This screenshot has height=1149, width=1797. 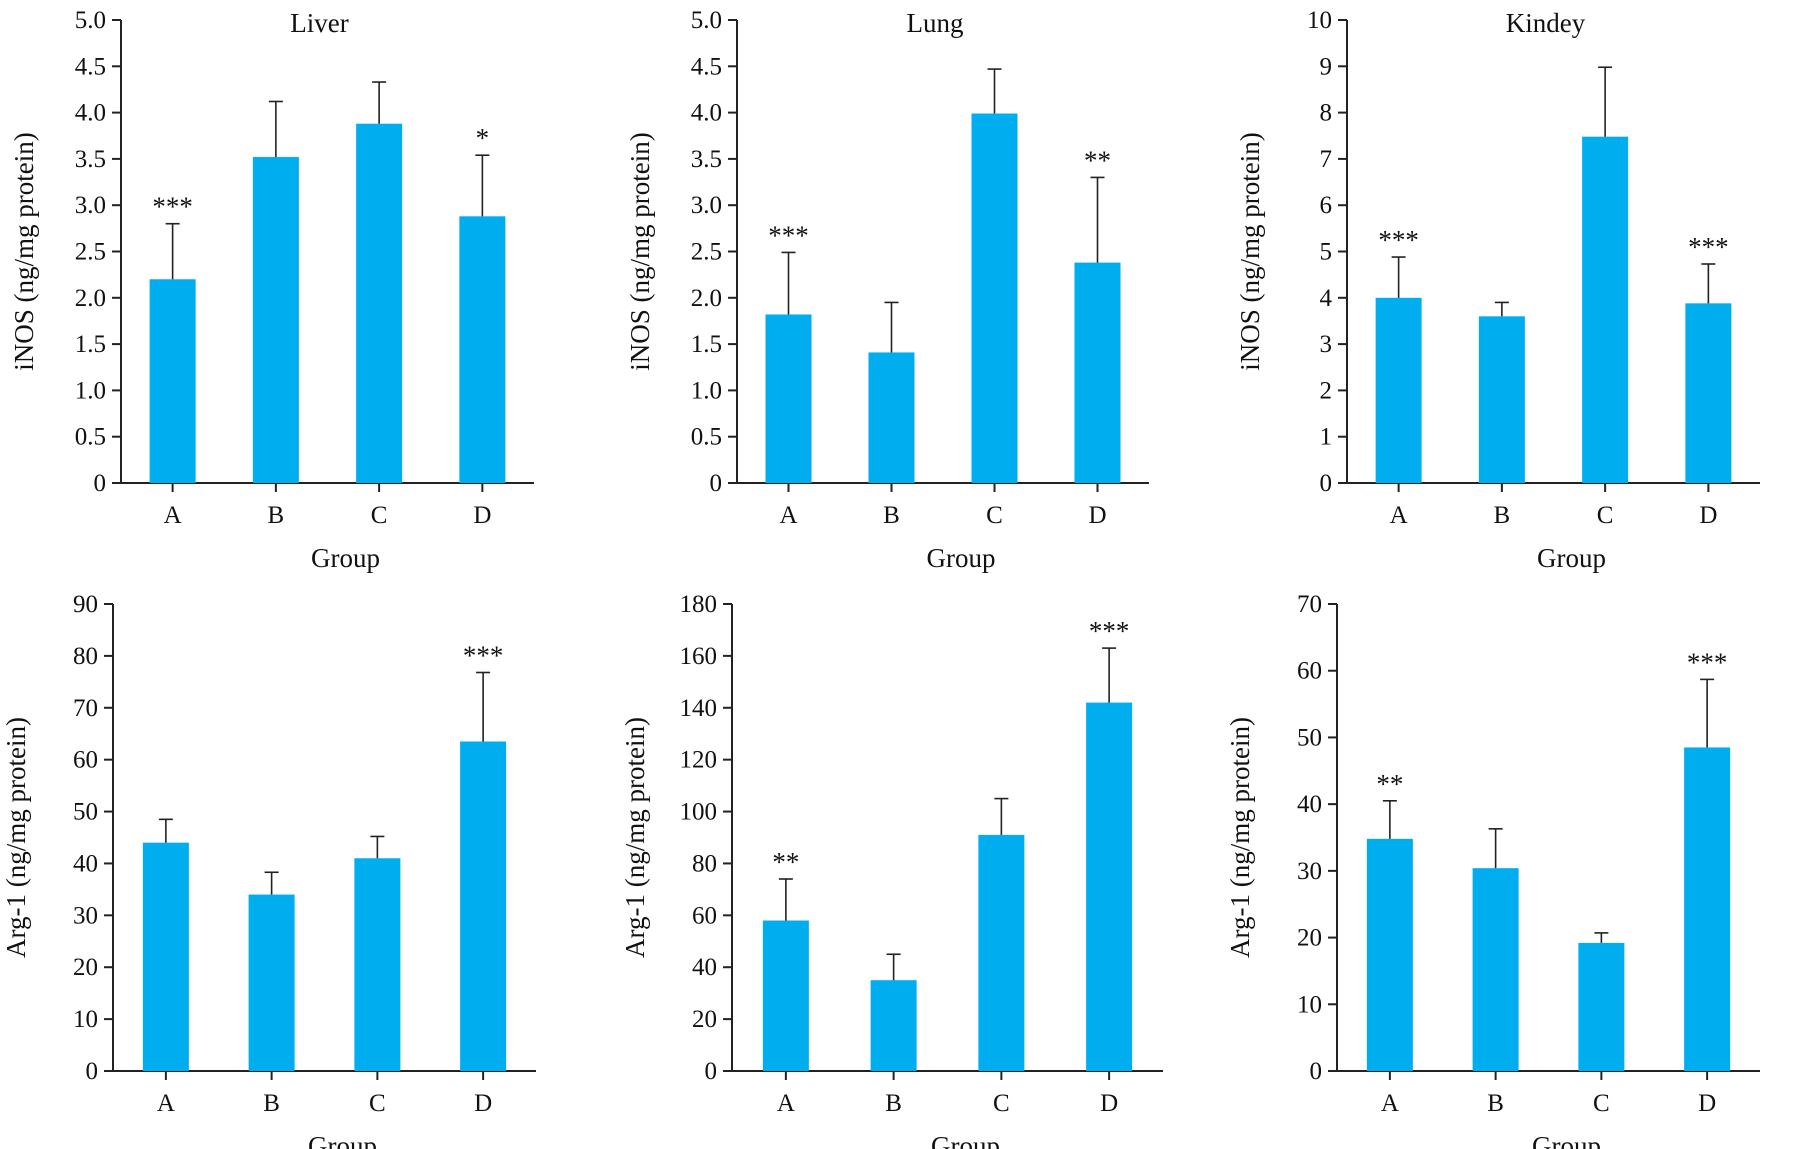 I want to click on y-tick-label: 7, so click(x=1326, y=159).